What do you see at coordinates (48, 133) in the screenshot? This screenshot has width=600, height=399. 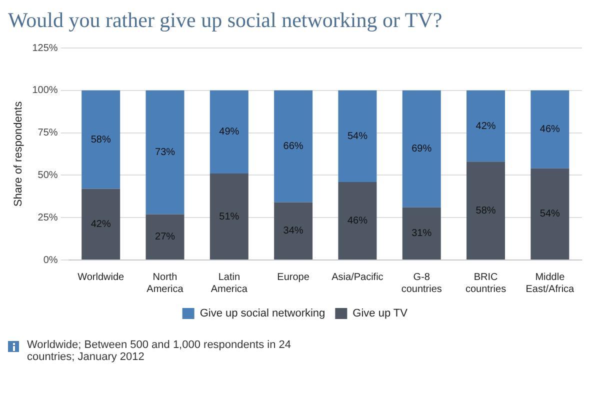 I see `y-tick-label: 75%` at bounding box center [48, 133].